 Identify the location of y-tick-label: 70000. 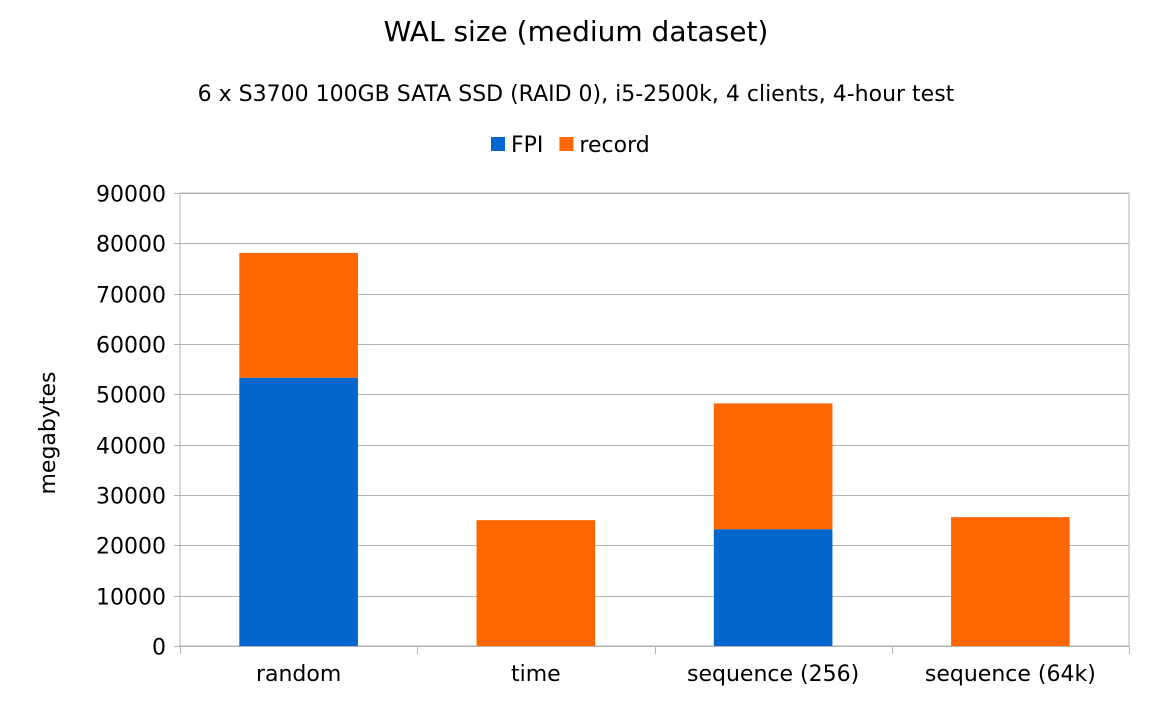
(131, 296).